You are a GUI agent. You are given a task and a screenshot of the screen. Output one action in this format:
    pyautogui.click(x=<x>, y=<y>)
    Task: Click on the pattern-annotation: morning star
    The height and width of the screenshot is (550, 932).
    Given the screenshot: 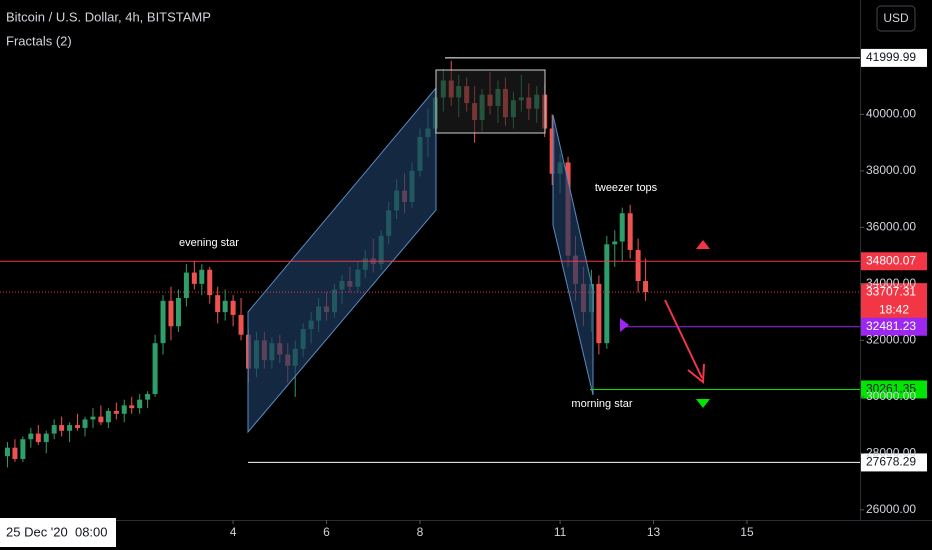 What is the action you would take?
    pyautogui.click(x=601, y=404)
    